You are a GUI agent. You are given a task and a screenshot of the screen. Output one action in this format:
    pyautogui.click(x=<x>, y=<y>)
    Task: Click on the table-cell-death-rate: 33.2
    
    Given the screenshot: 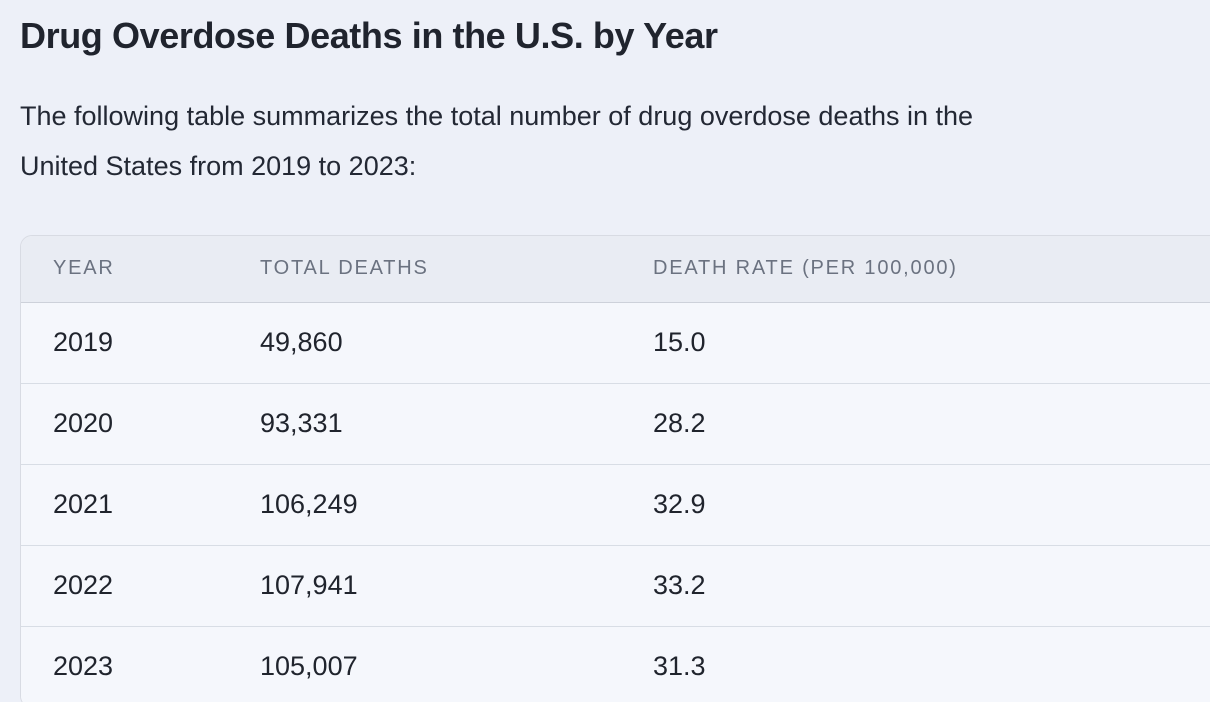 What is the action you would take?
    pyautogui.click(x=915, y=585)
    